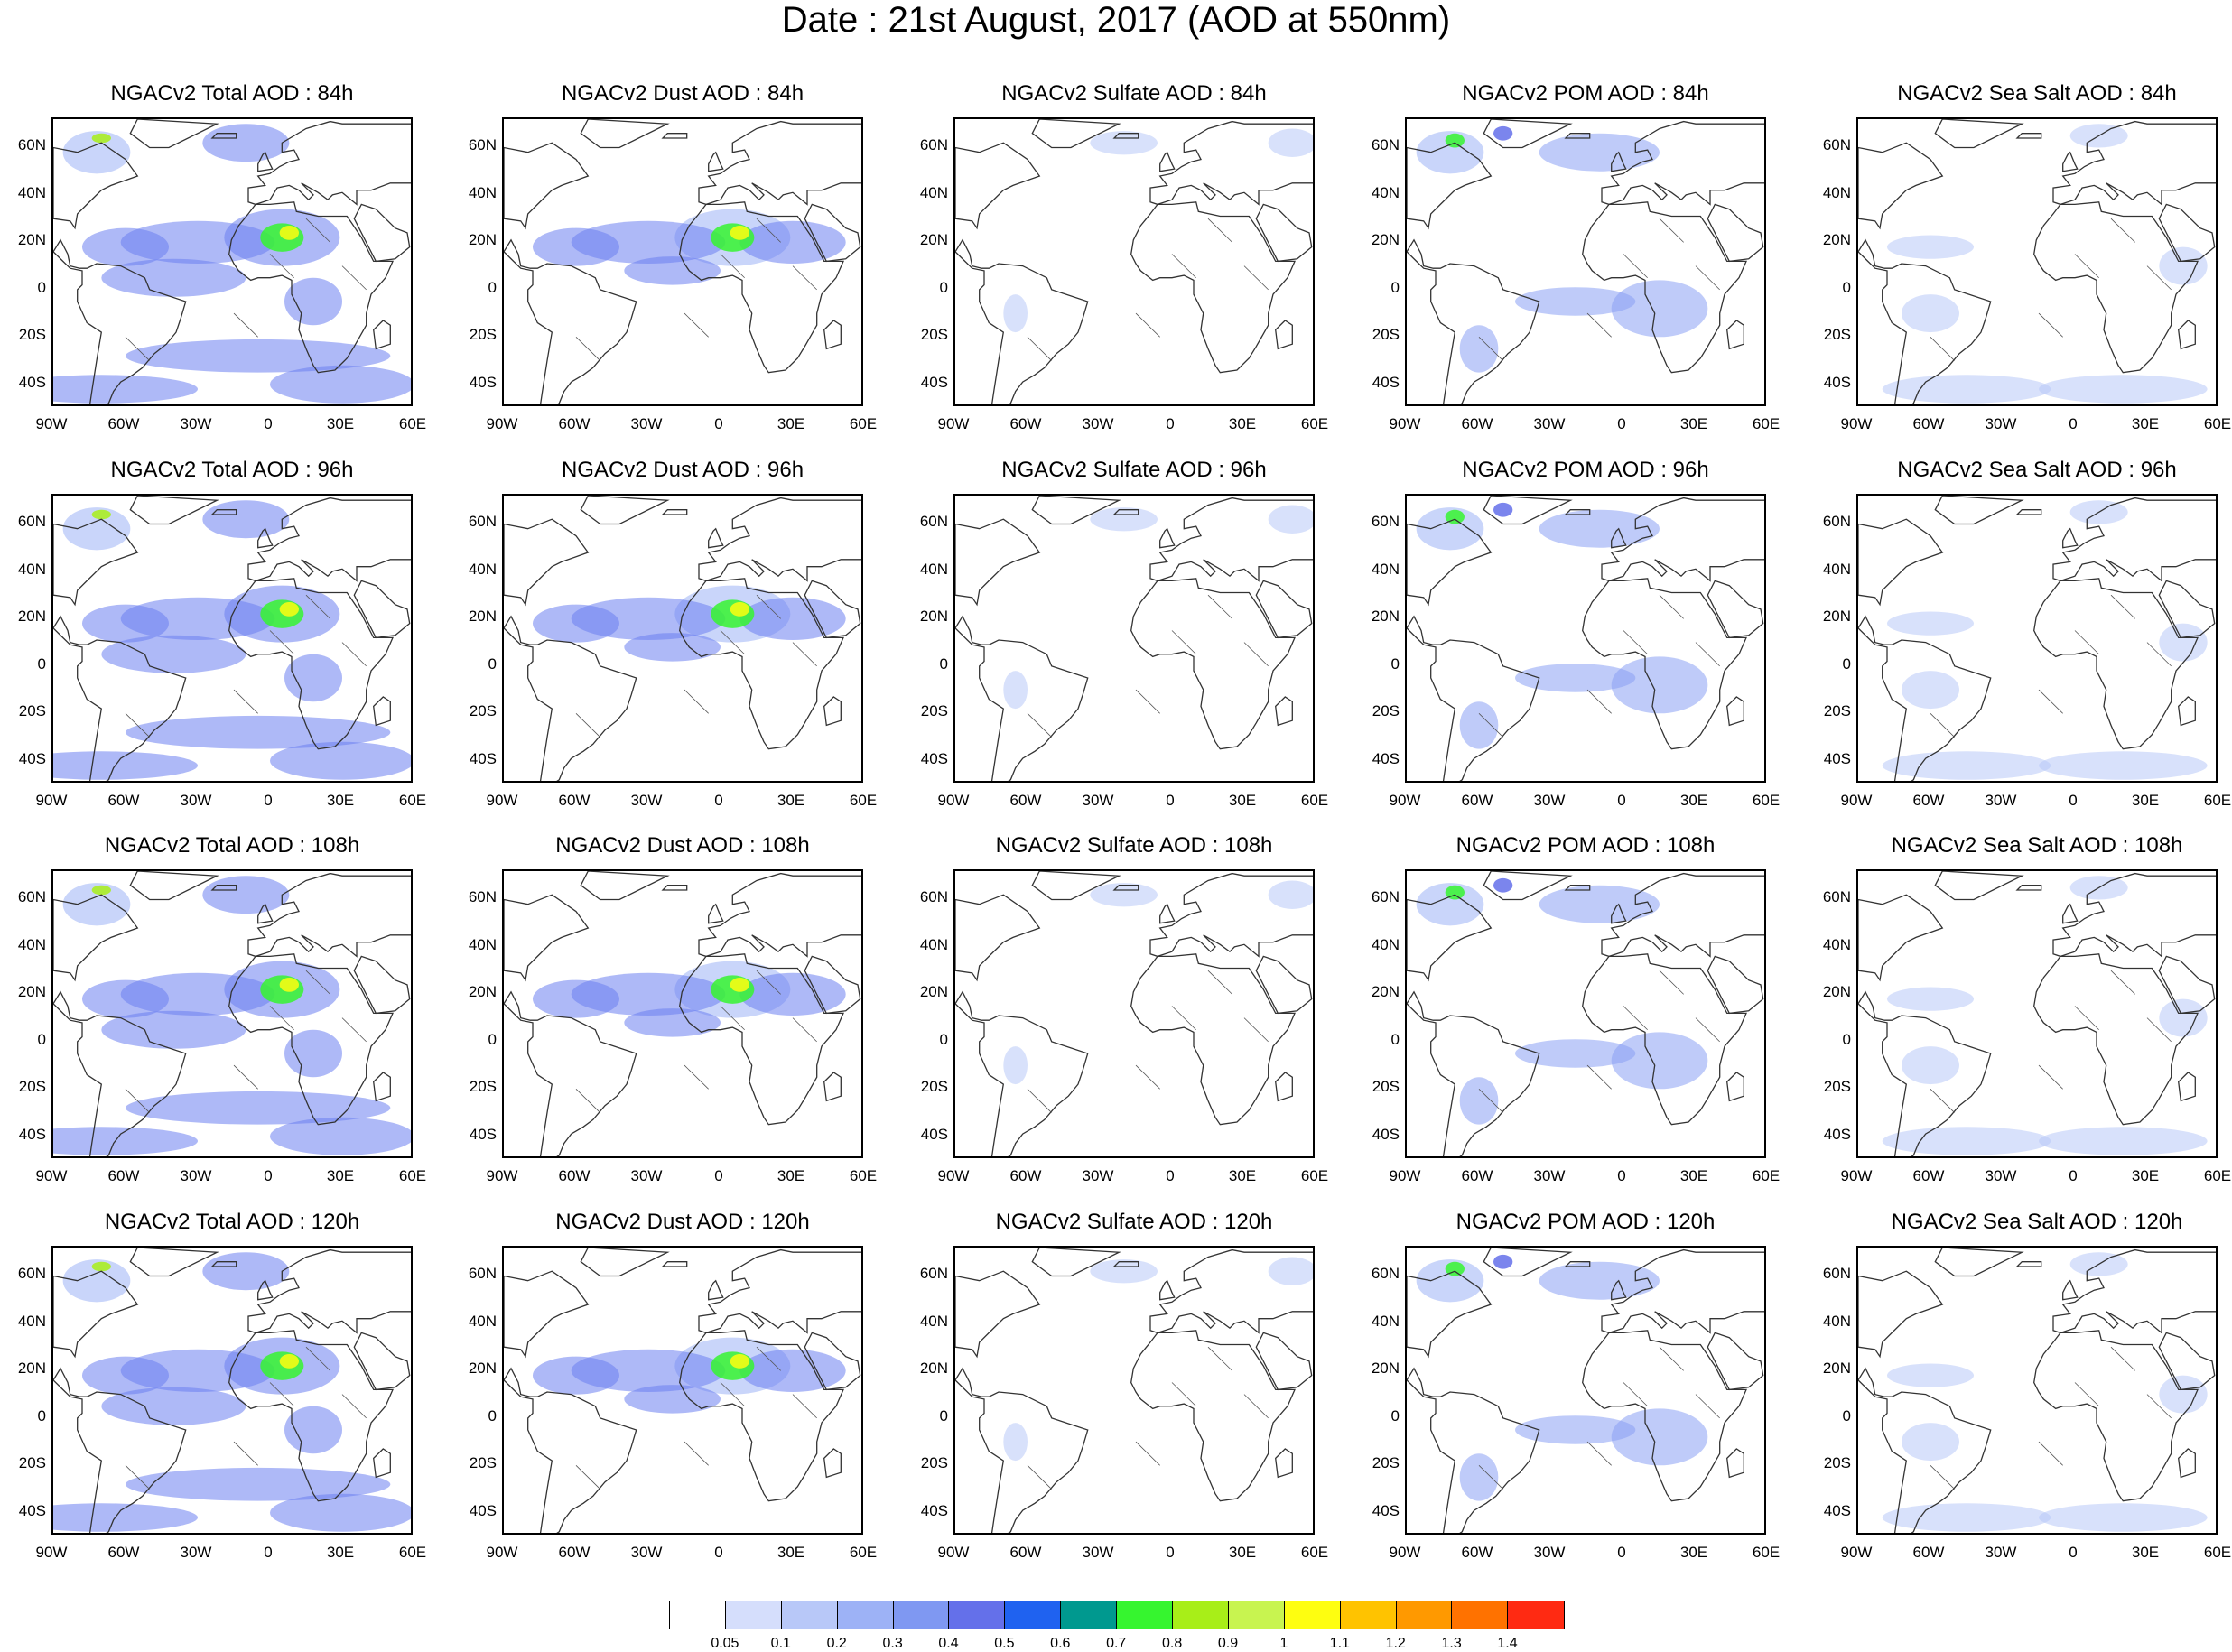  I want to click on y-tick-label: 20S, so click(934, 1087).